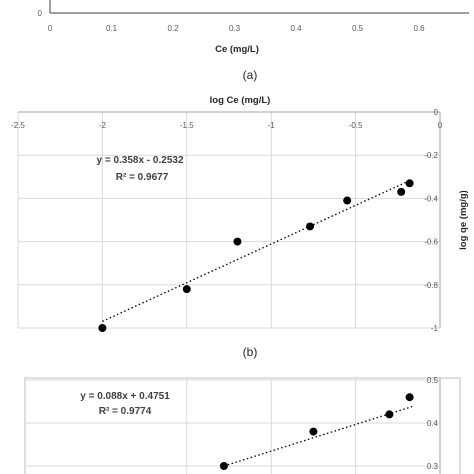 The height and width of the screenshot is (474, 474). Describe the element at coordinates (18, 125) in the screenshot. I see `x-tick-label: -2.5` at that location.